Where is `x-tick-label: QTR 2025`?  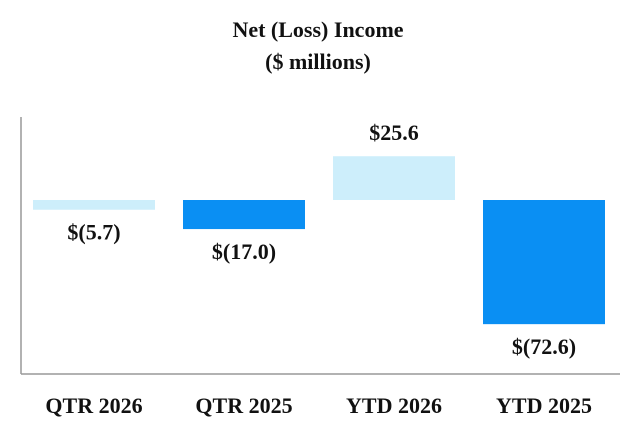 x-tick-label: QTR 2025 is located at coordinates (243, 405).